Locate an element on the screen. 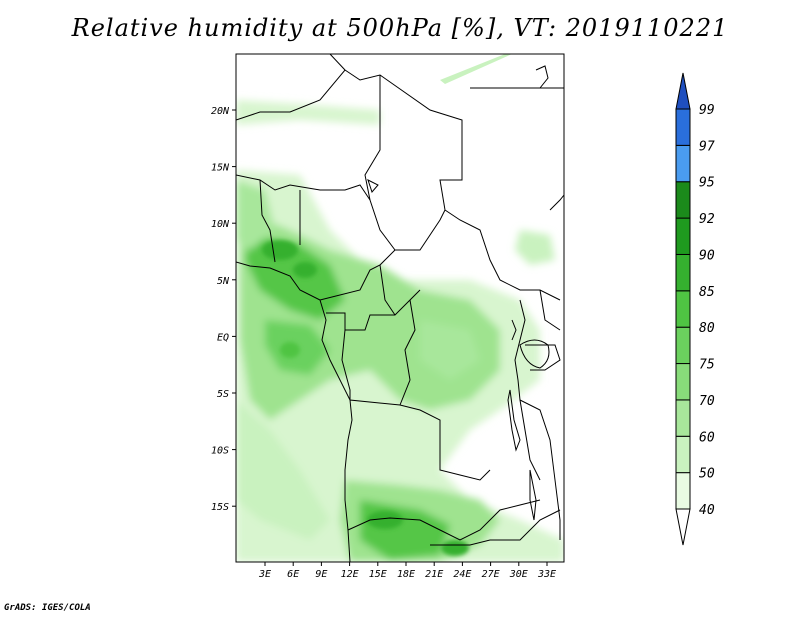 The width and height of the screenshot is (800, 618). humidity-region-east-patch is located at coordinates (450, 350).